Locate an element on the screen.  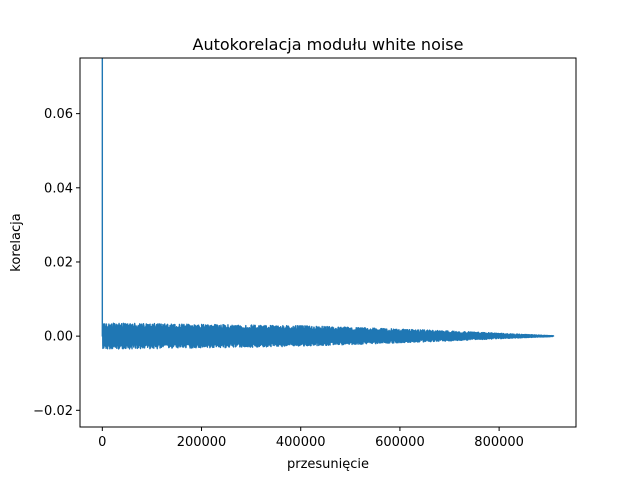
y-tick-label: 0.06 is located at coordinates (58, 114).